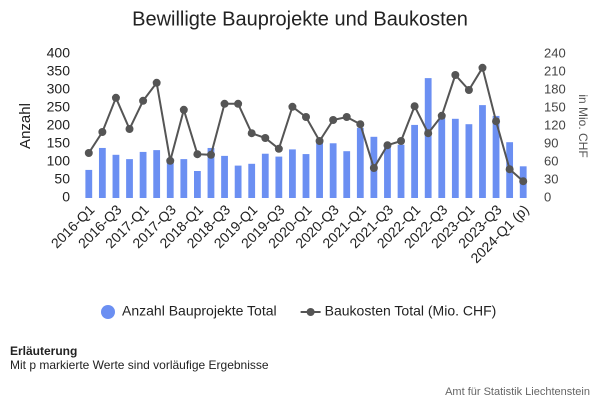 The image size is (600, 405). What do you see at coordinates (555, 124) in the screenshot?
I see `y2-tick-label: 120` at bounding box center [555, 124].